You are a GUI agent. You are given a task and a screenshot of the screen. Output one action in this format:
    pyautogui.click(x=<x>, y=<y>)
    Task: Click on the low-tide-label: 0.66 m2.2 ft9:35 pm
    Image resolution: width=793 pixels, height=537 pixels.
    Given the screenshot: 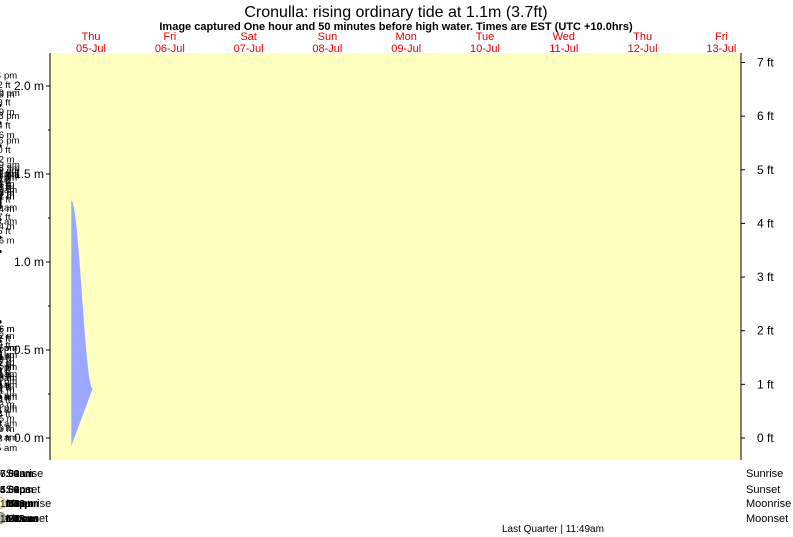 What is the action you would take?
    pyautogui.click(x=8, y=337)
    